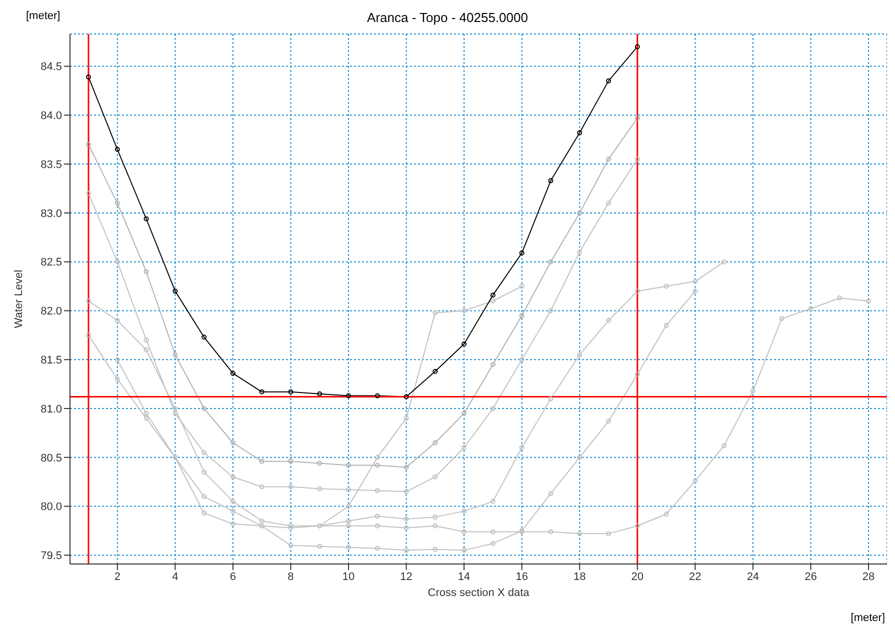 Image resolution: width=895 pixels, height=636 pixels. What do you see at coordinates (464, 576) in the screenshot?
I see `x-tick-label: 14` at bounding box center [464, 576].